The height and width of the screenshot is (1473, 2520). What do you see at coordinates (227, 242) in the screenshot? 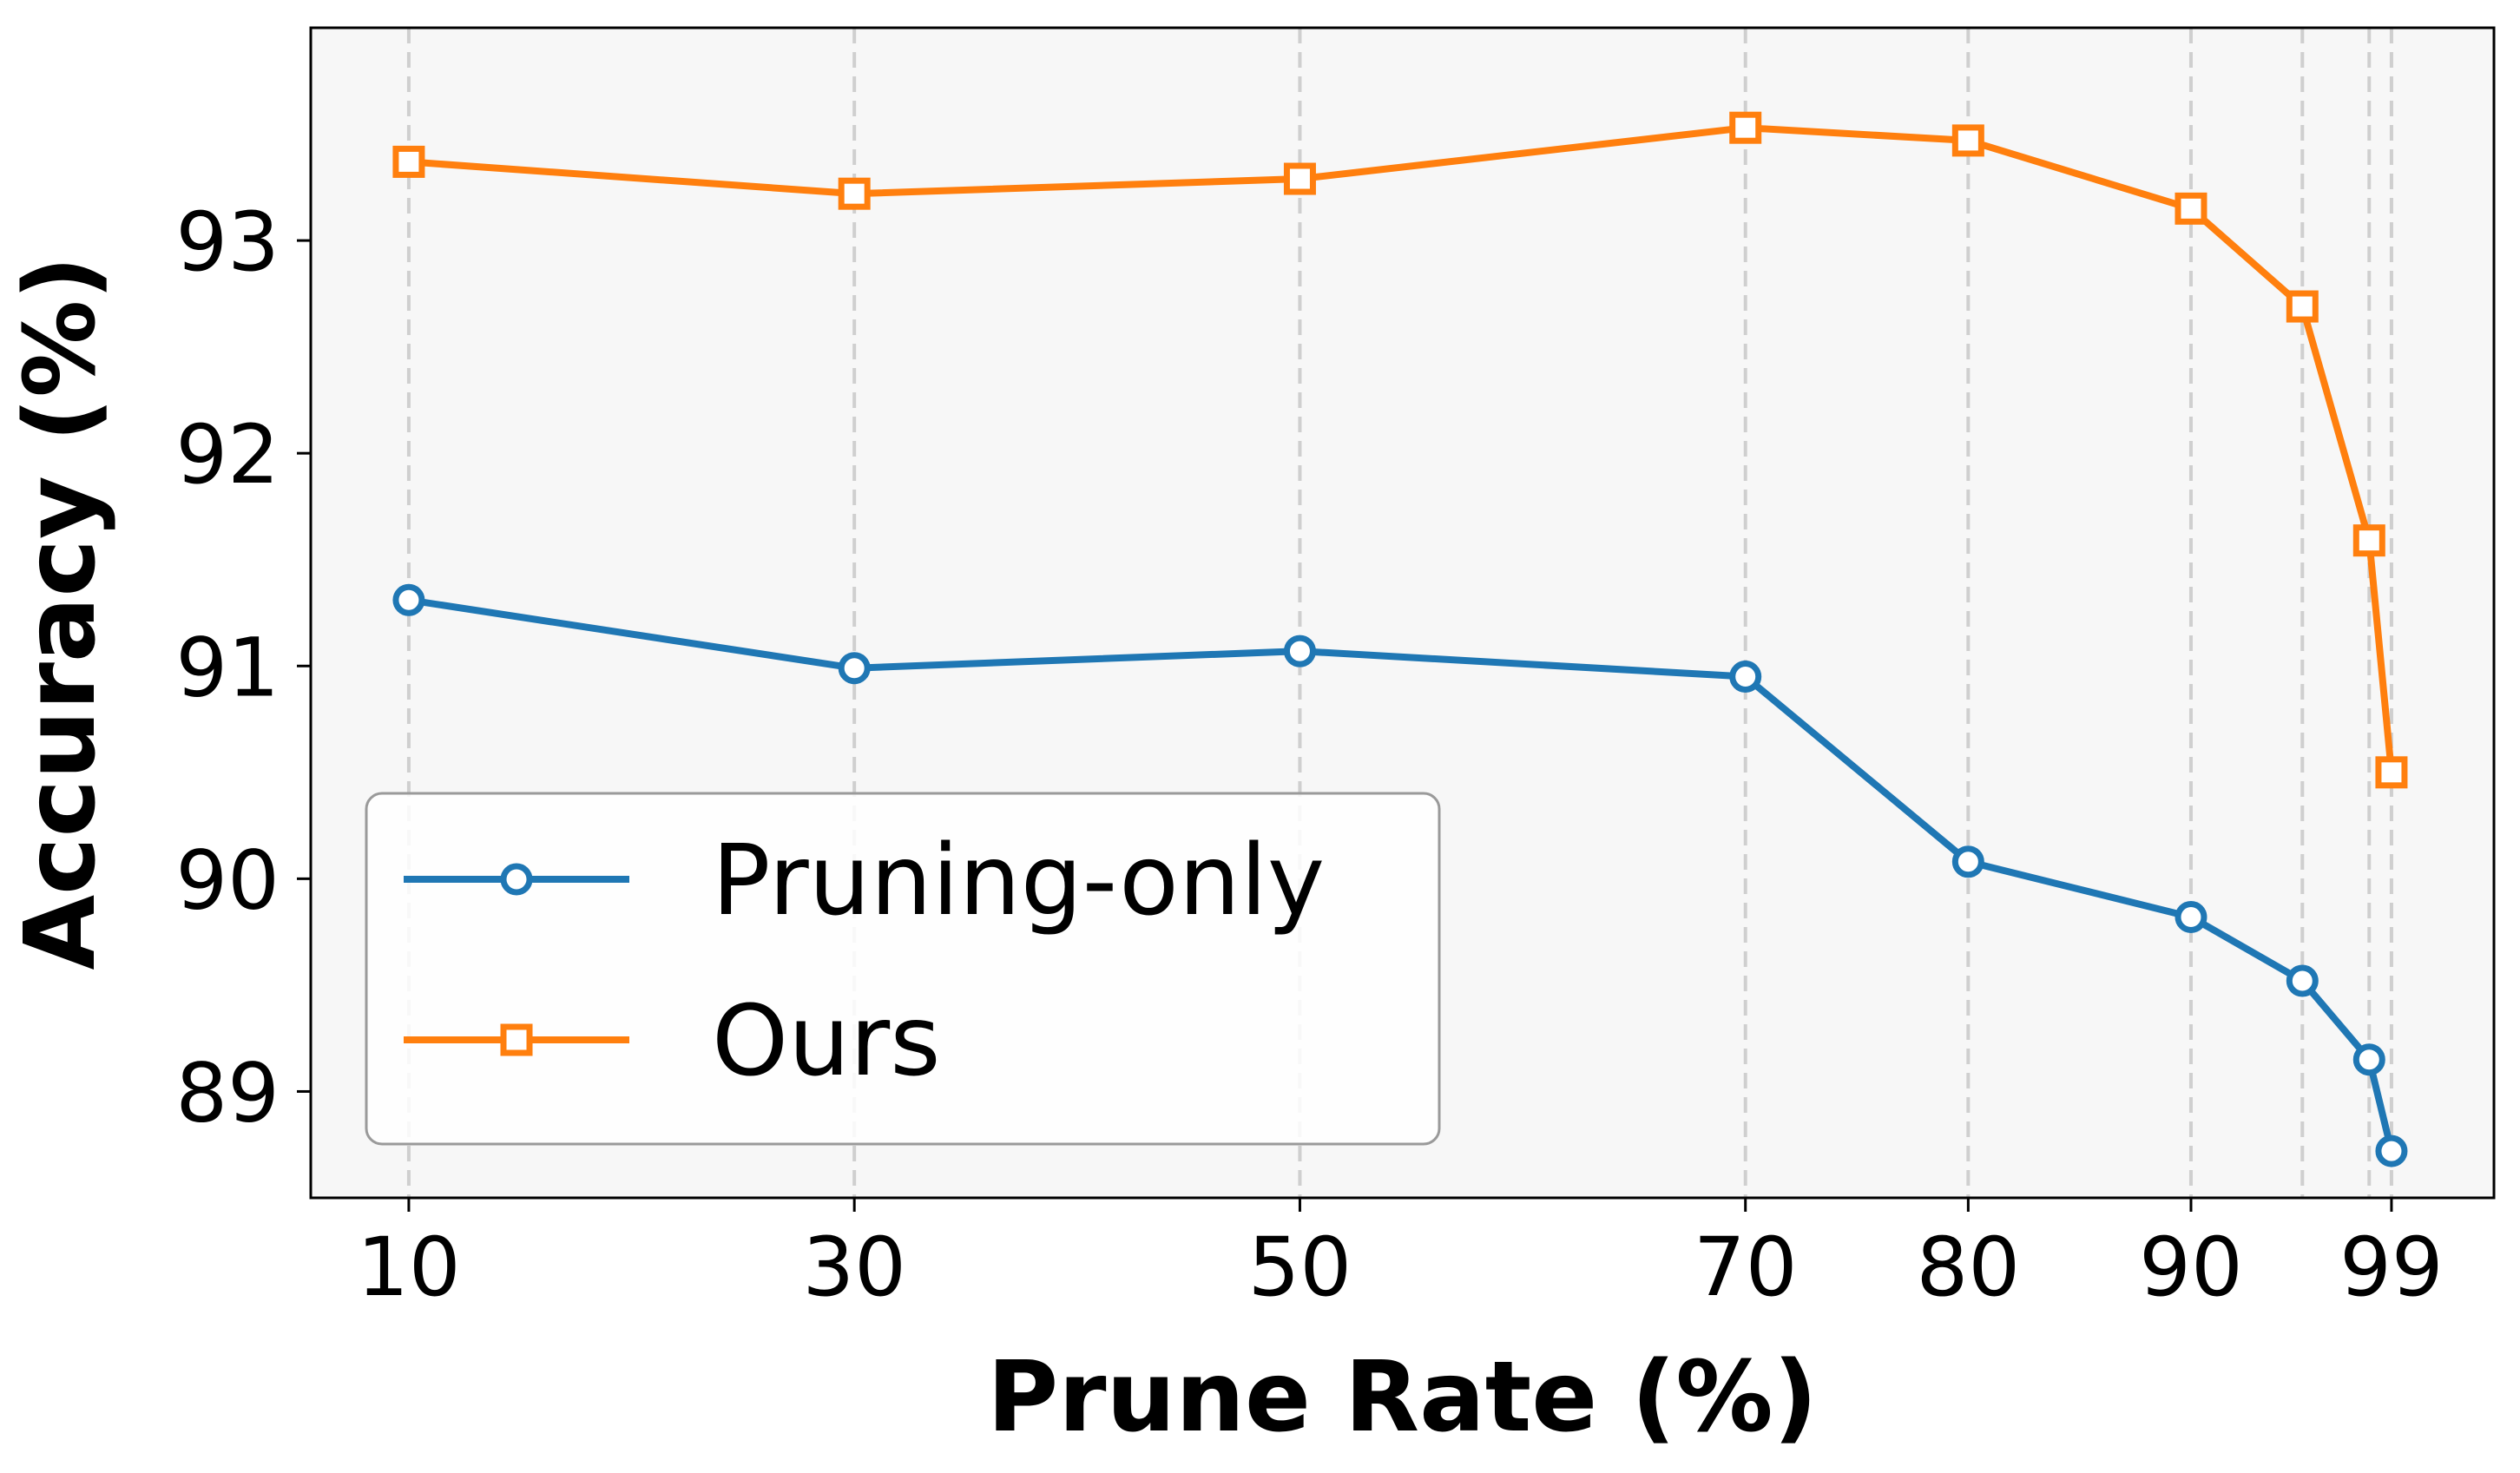
I see `y-tick-label: 93` at bounding box center [227, 242].